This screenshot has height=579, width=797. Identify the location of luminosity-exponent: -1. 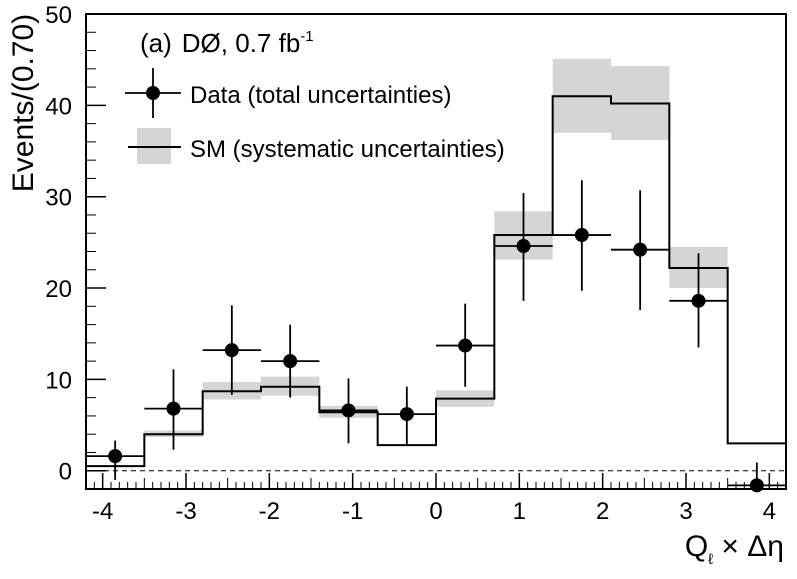
(306, 36).